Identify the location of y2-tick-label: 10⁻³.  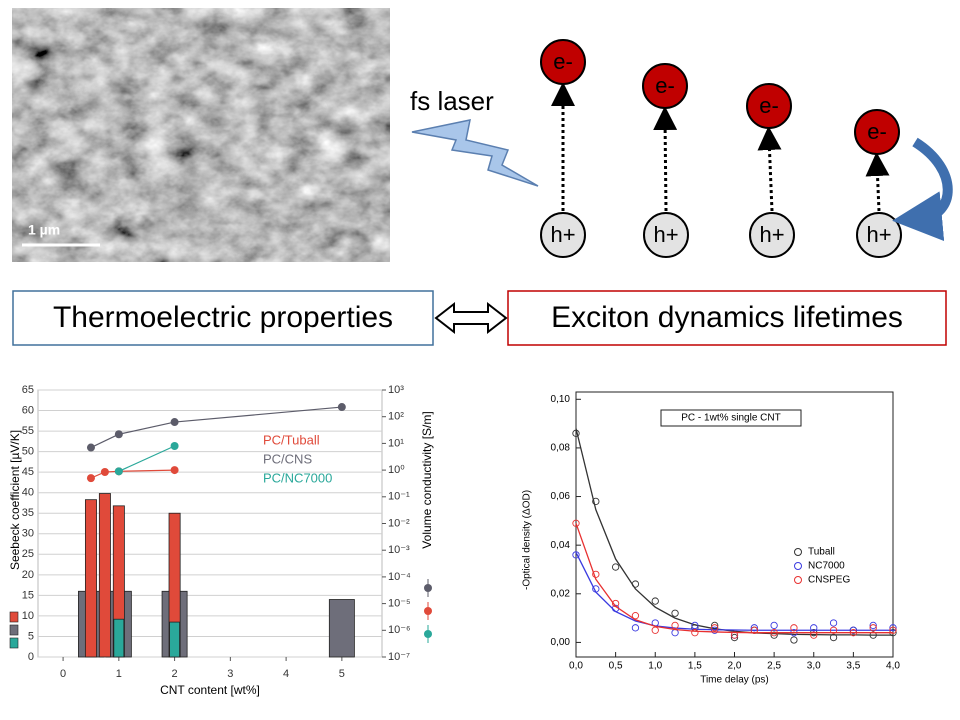
(399, 550).